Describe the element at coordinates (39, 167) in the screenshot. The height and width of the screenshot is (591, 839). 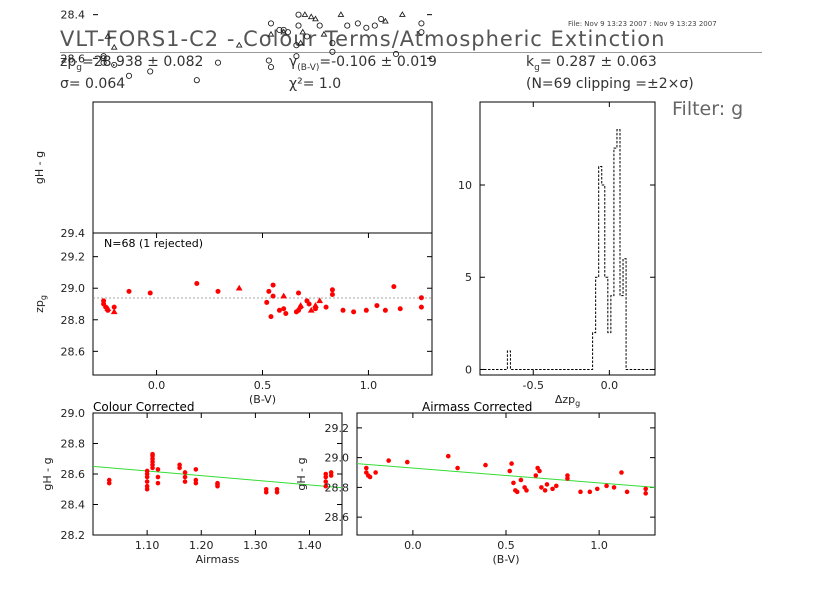
I see `raw-ylabel: gH - g` at that location.